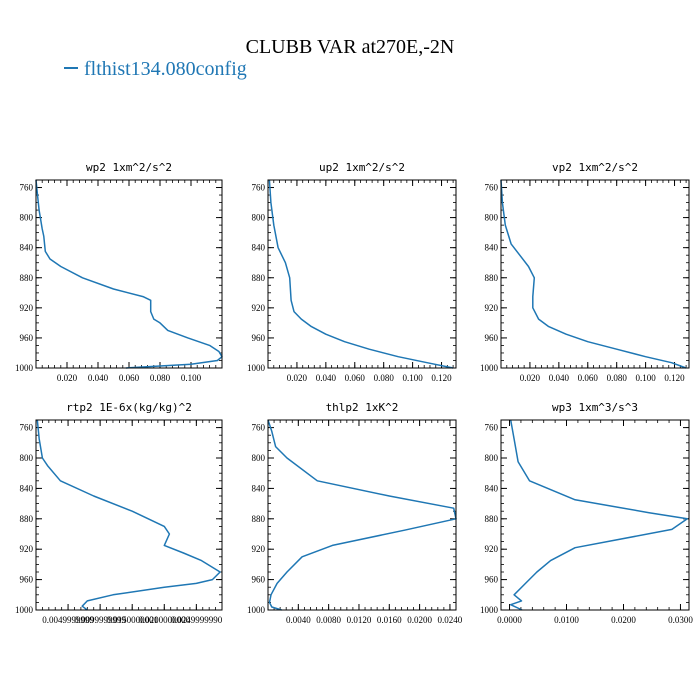 This screenshot has width=700, height=700. Describe the element at coordinates (362, 167) in the screenshot. I see `panel-title: up2 1xm^2/s^2` at that location.